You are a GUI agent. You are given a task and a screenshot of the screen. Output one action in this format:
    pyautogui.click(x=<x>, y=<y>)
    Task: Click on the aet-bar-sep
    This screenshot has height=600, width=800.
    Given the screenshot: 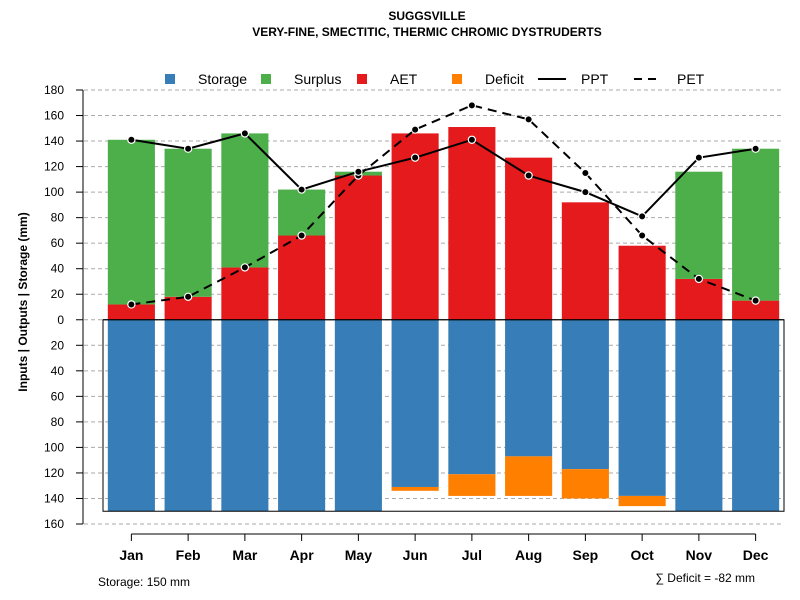 What is the action you would take?
    pyautogui.click(x=585, y=261)
    